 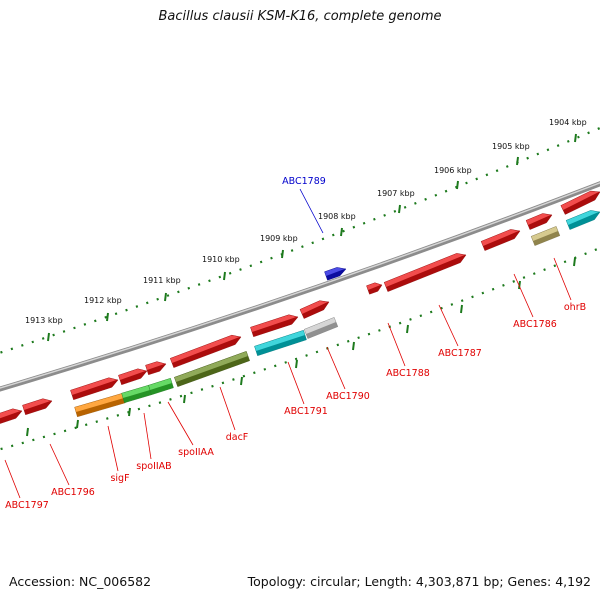 I want to click on gene-label-abc1788: ABC1788, so click(x=408, y=373).